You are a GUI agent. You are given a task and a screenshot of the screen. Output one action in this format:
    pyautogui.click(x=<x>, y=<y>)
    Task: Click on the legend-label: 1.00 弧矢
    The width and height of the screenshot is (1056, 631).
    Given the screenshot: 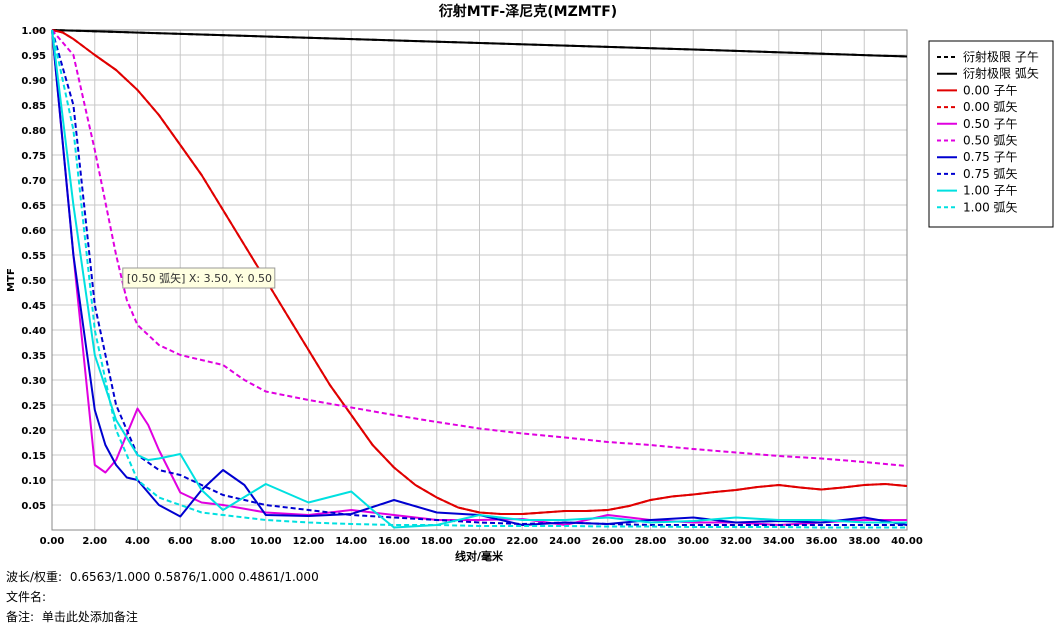 What is the action you would take?
    pyautogui.click(x=990, y=207)
    